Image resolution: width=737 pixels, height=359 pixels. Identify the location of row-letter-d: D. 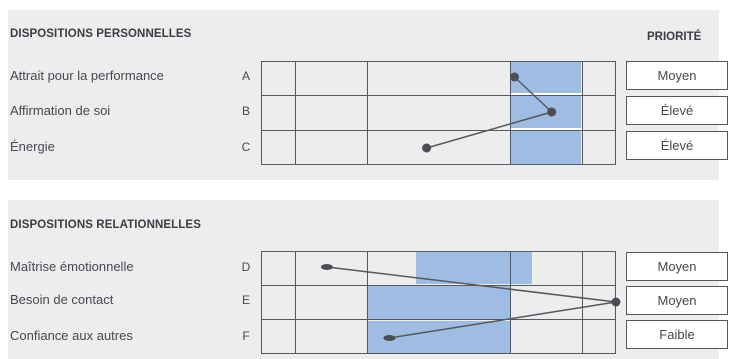
(246, 267).